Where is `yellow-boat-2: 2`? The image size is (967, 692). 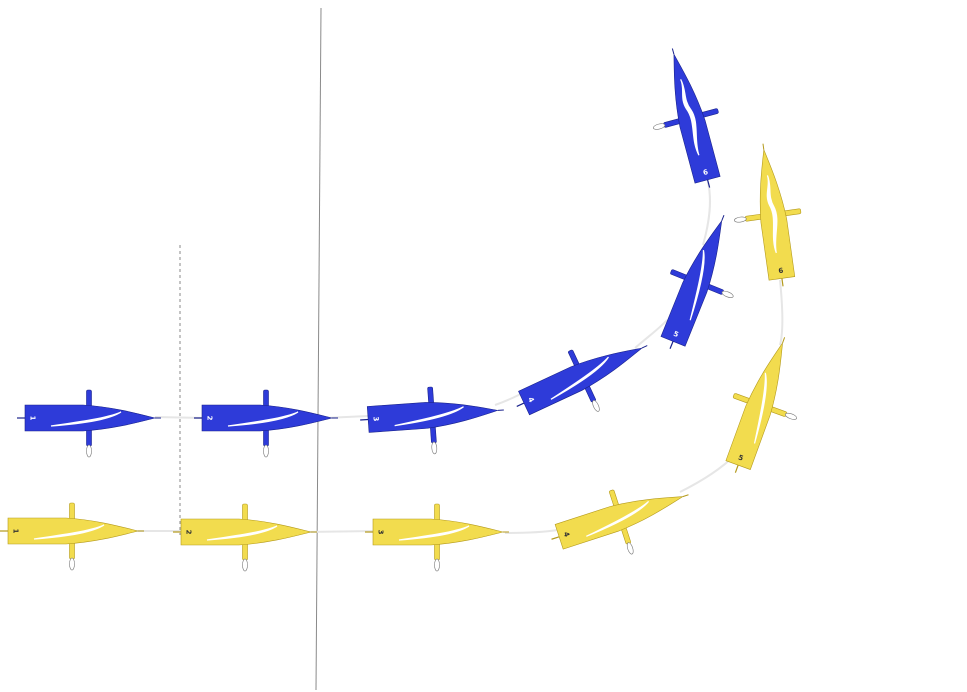 yellow-boat-2: 2 is located at coordinates (245, 537).